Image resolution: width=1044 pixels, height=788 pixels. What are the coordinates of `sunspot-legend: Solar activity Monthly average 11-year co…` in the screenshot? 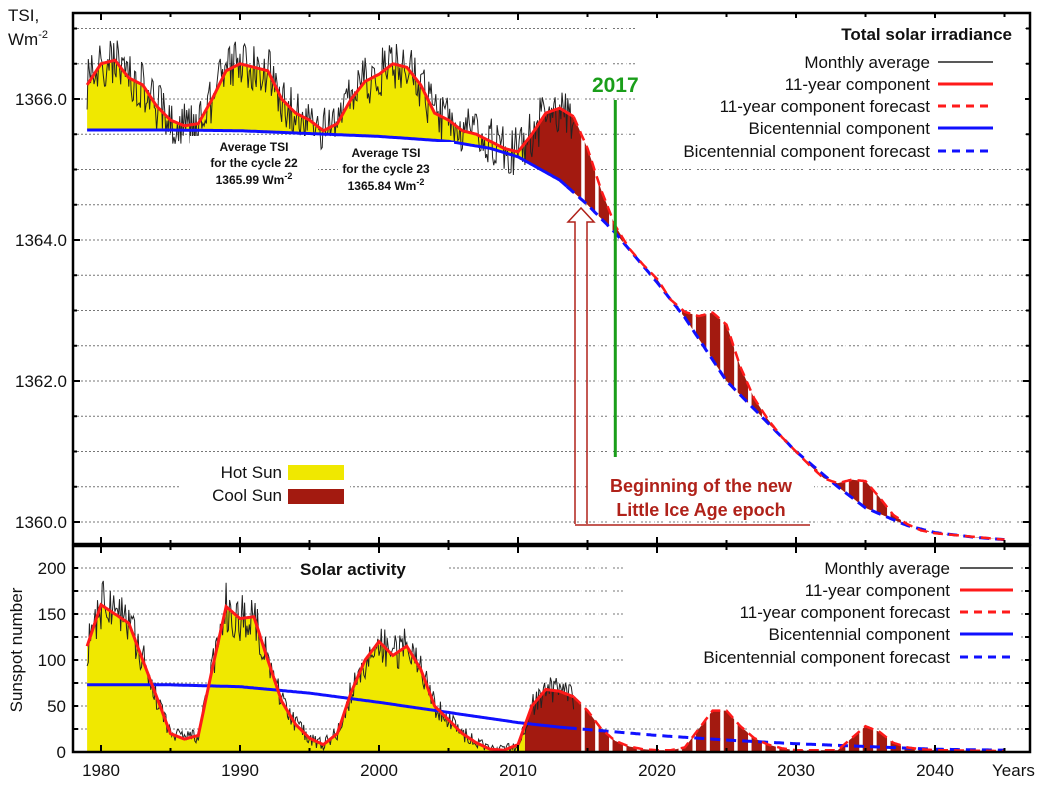 It's located at (656, 613).